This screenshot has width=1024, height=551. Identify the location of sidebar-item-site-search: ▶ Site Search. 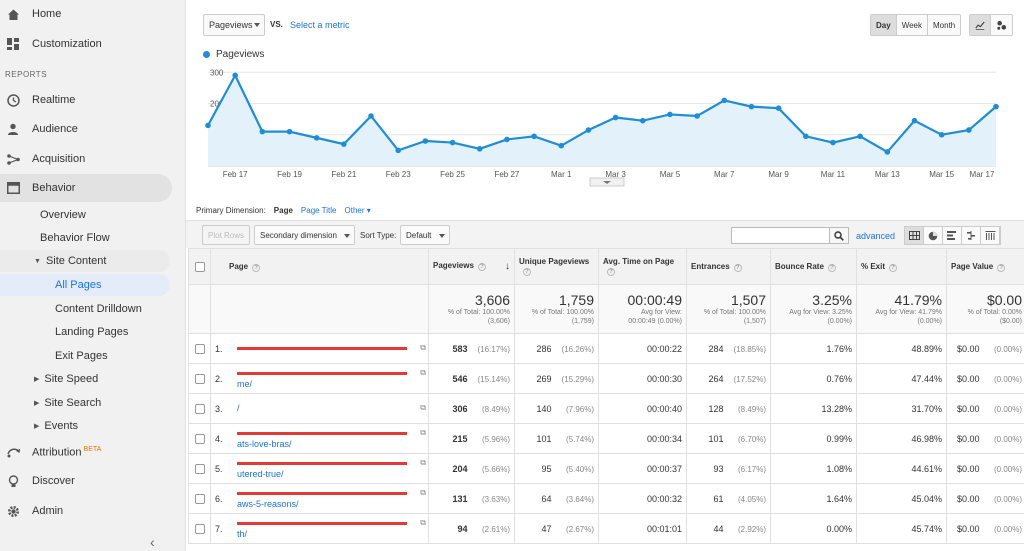
(68, 403).